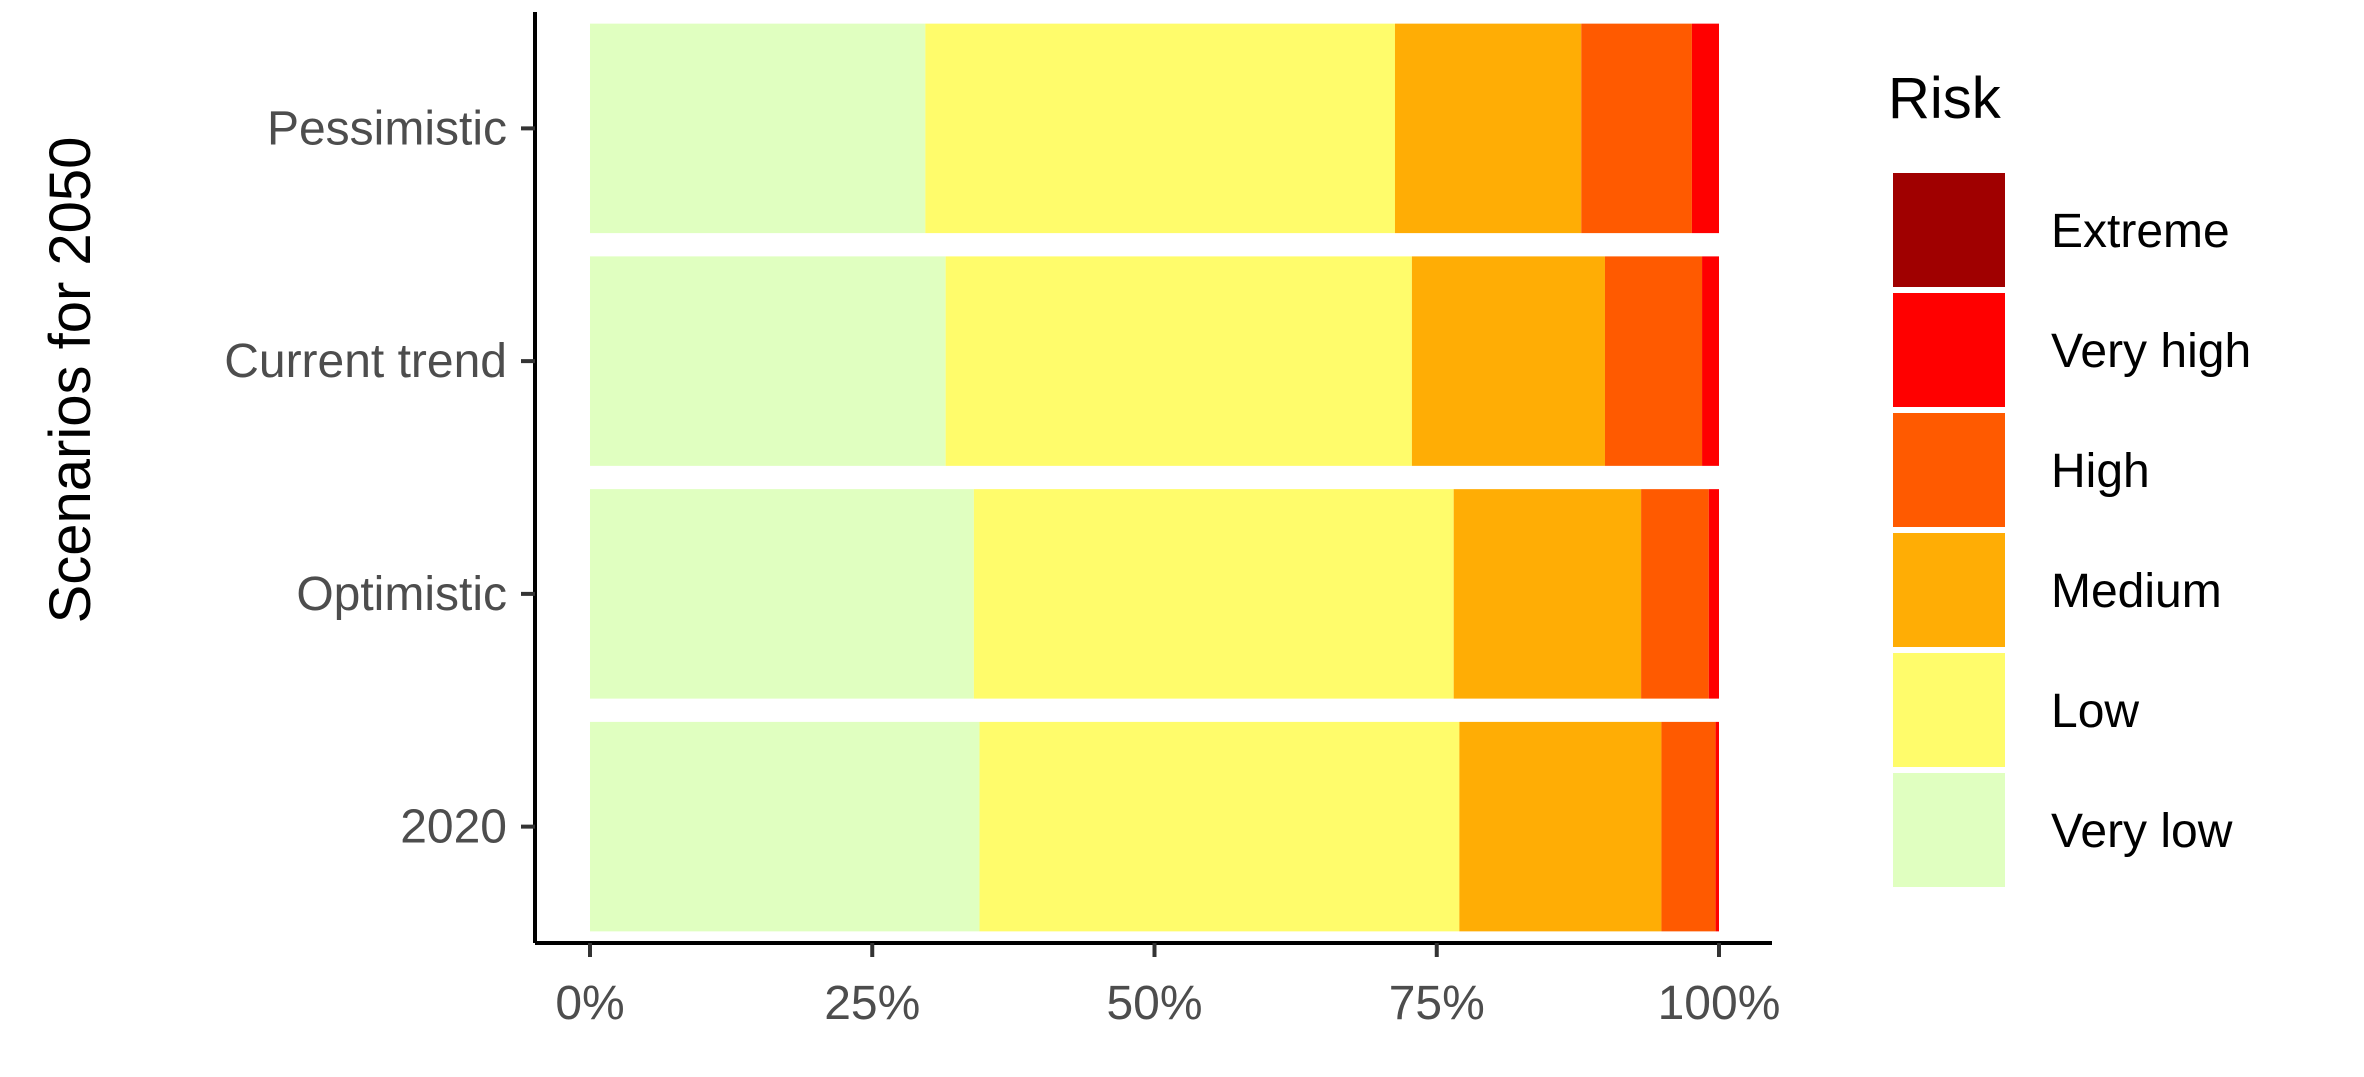  What do you see at coordinates (589, 1003) in the screenshot?
I see `x-tick-label-0: 0%` at bounding box center [589, 1003].